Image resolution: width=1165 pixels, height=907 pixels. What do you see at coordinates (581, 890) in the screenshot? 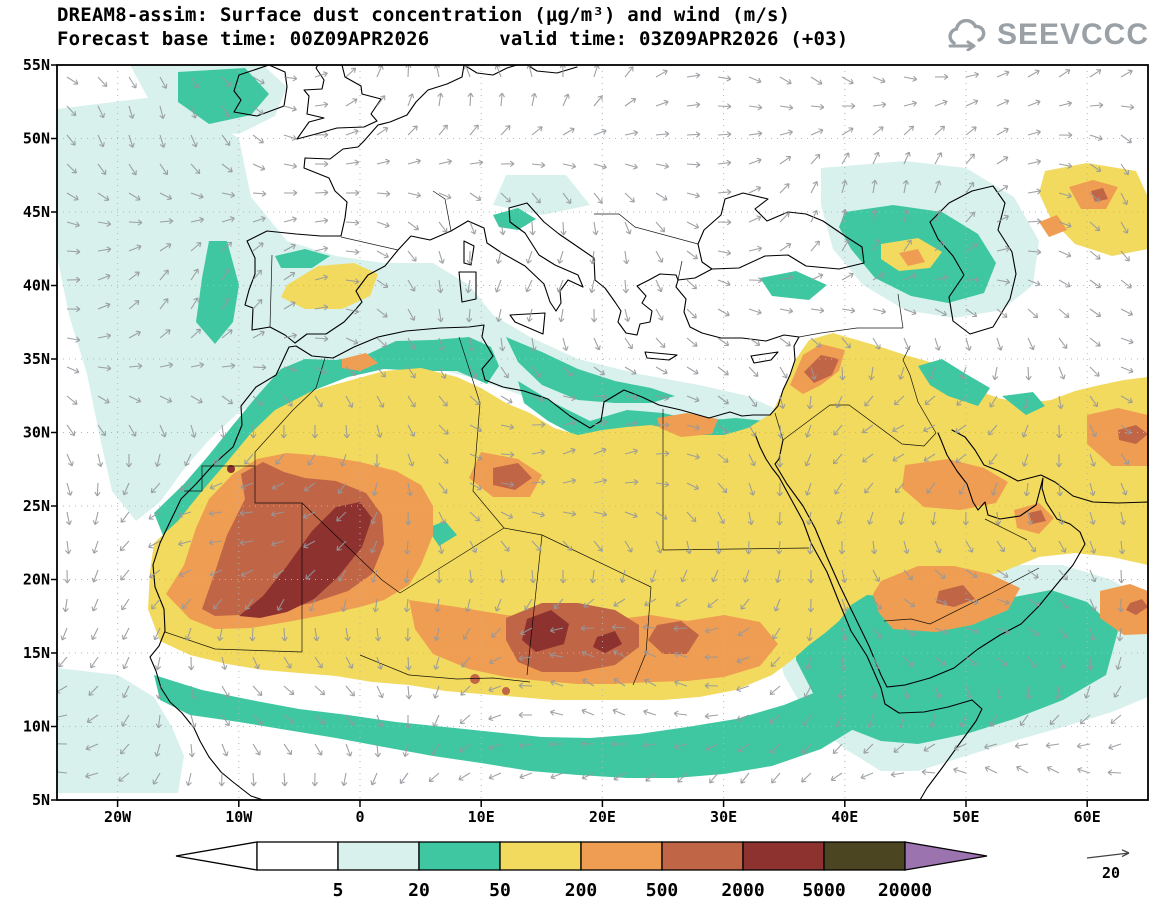
I see `legend-value: 200` at bounding box center [581, 890].